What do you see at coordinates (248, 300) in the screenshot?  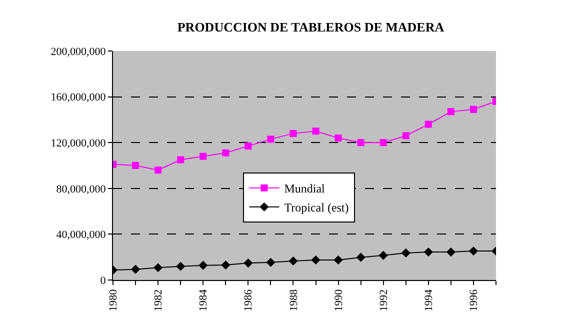 I see `x-tick-label: 1986` at bounding box center [248, 300].